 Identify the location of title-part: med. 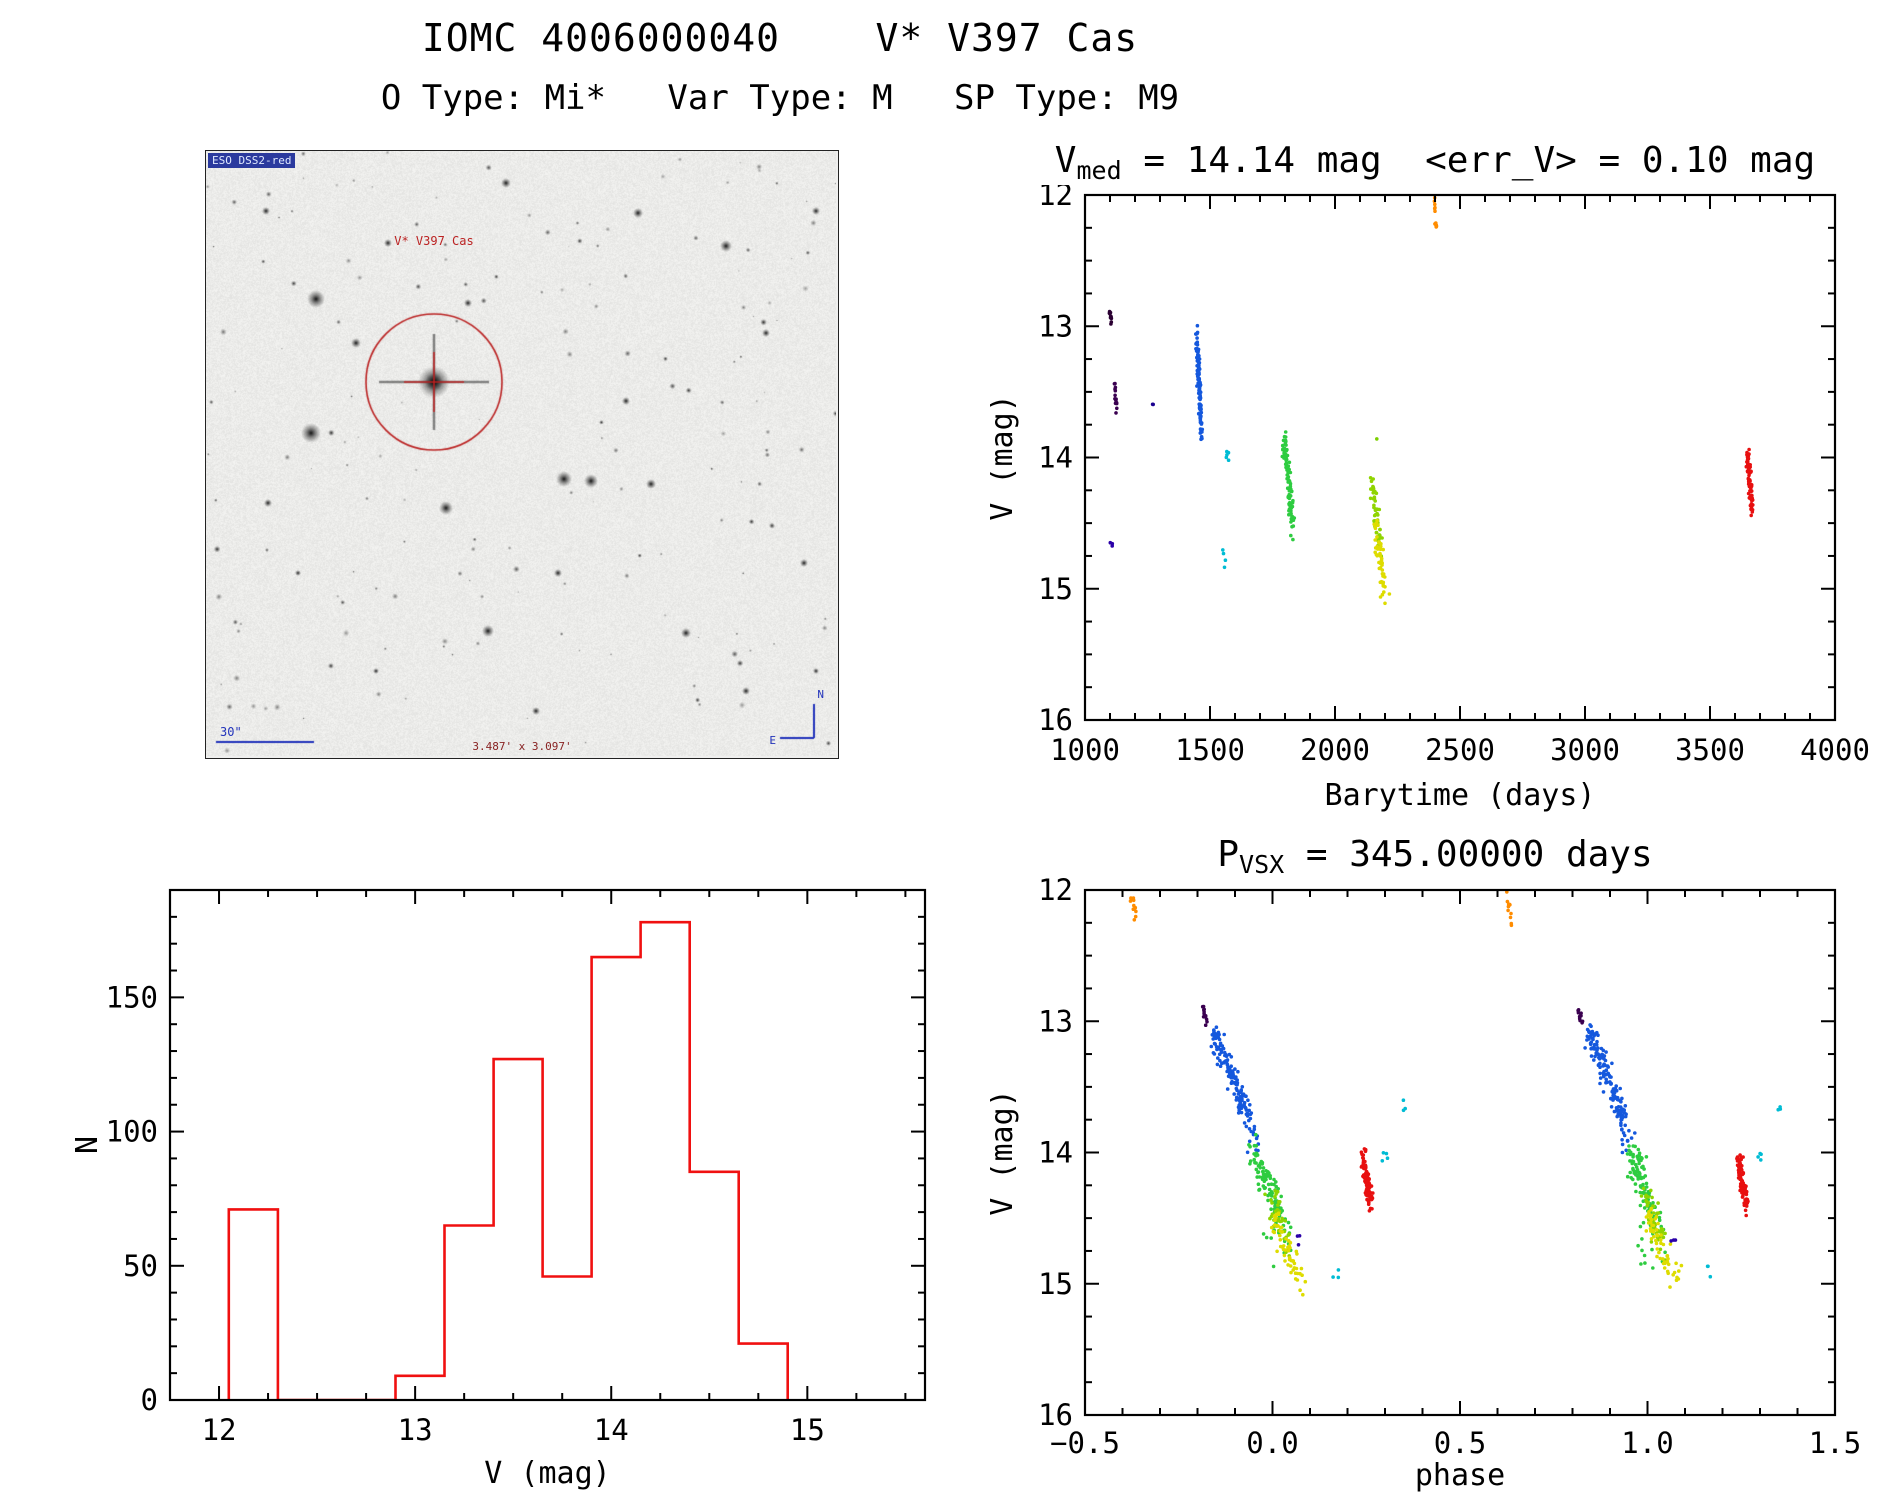
(1099, 170).